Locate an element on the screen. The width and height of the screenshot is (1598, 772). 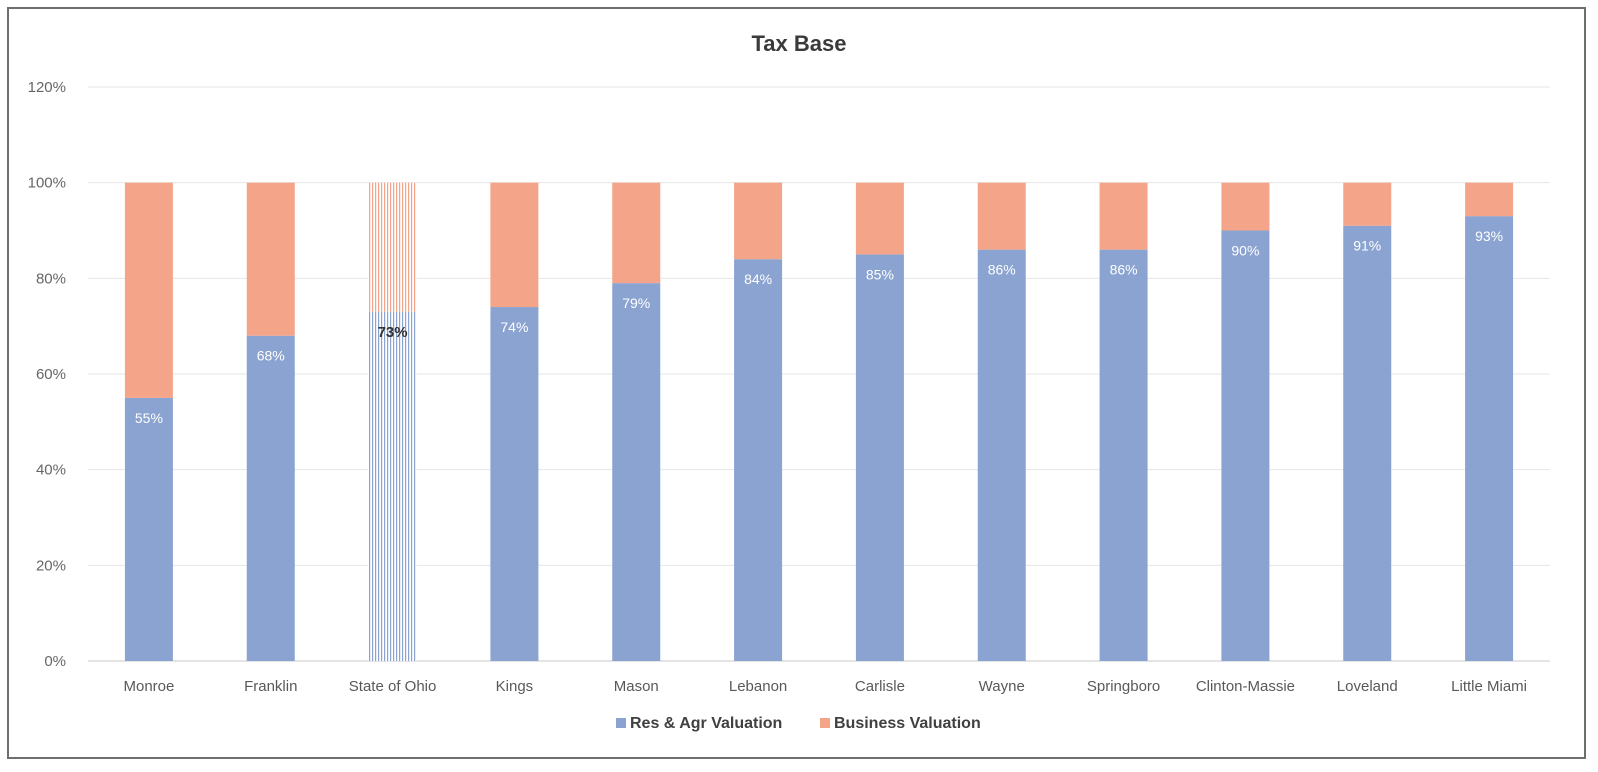
x-tick-label: Lebanon is located at coordinates (758, 686).